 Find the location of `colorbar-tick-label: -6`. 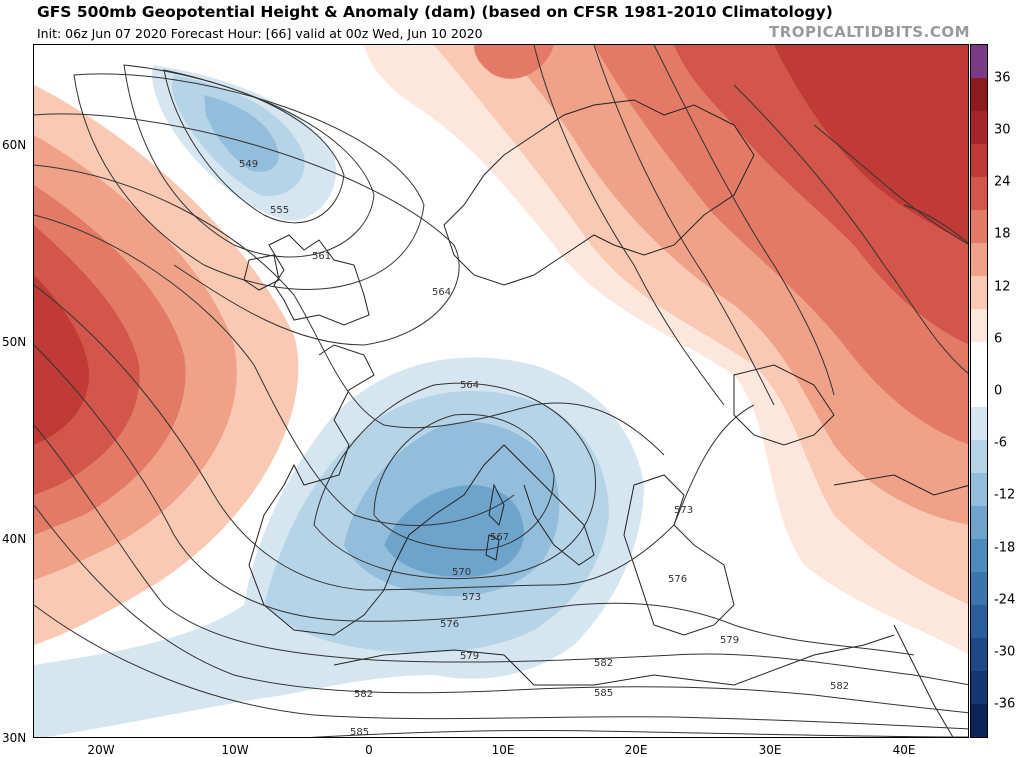

colorbar-tick-label: -6 is located at coordinates (1000, 443).